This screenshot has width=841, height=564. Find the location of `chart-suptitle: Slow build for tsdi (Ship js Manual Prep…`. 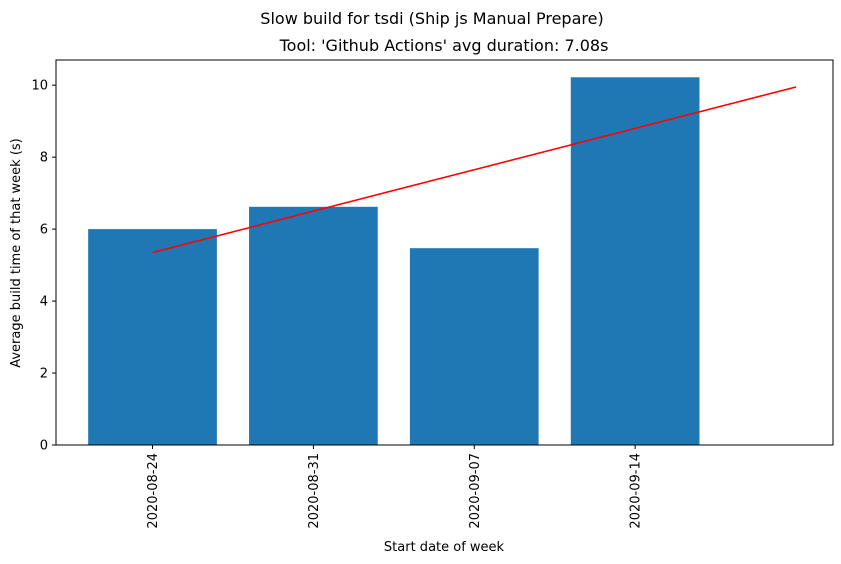

chart-suptitle: Slow build for tsdi (Ship js Manual Prep… is located at coordinates (431, 18).